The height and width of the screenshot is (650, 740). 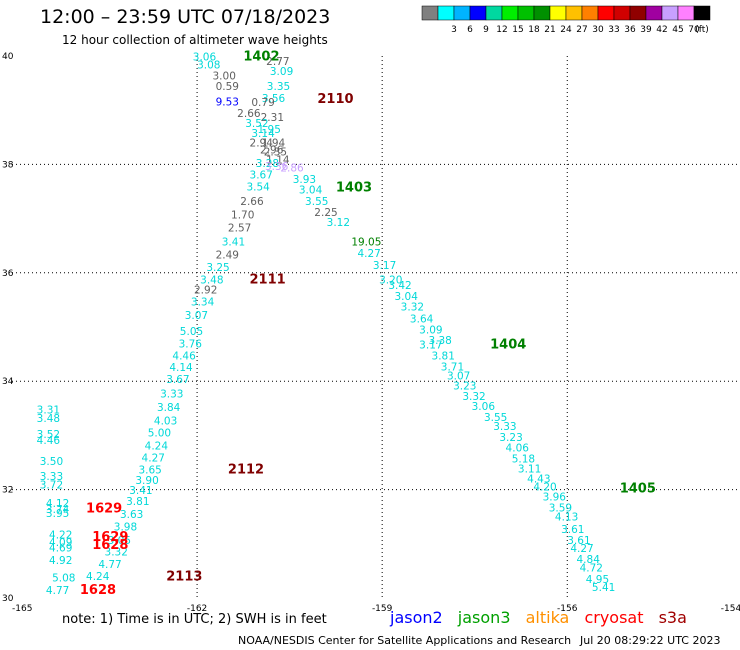 What do you see at coordinates (197, 608) in the screenshot?
I see `lon-tick-label: -162` at bounding box center [197, 608].